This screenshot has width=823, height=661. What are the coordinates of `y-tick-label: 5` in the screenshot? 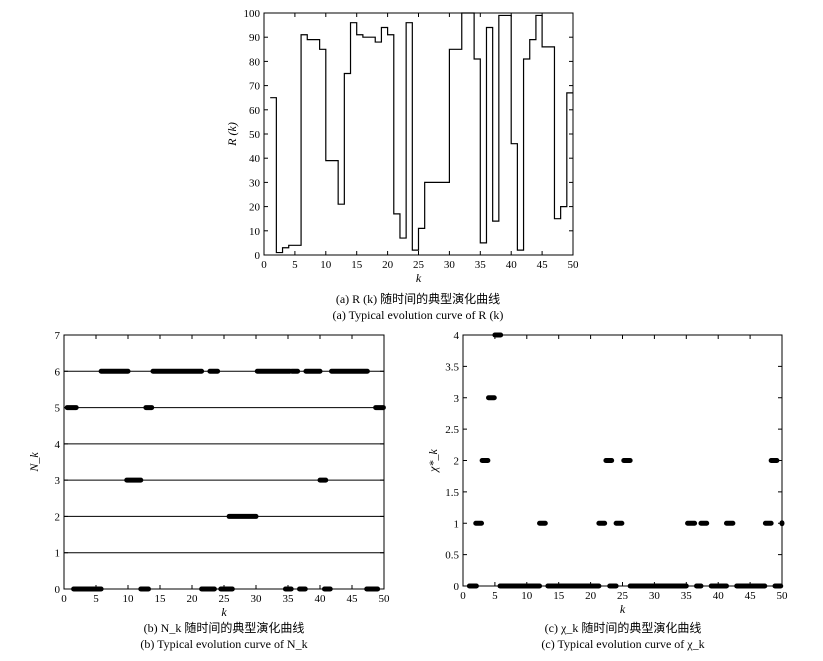 It's located at (58, 409).